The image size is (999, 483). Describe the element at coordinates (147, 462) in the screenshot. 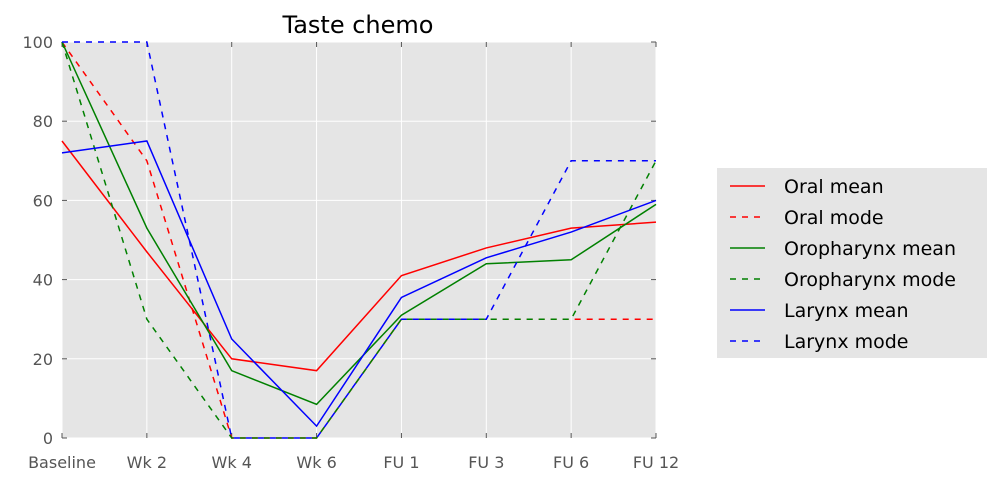

I see `x-tick-label: Wk 2` at that location.